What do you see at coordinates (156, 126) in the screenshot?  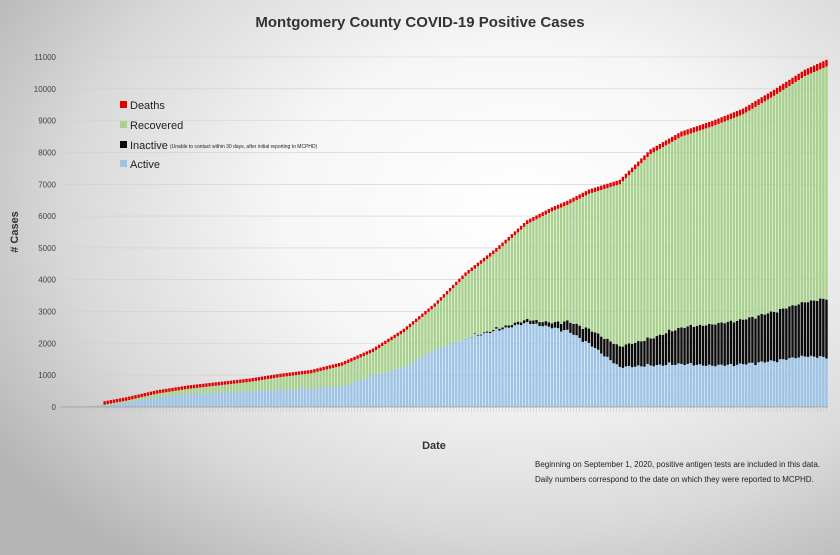 I see `legend-label-recovered: Recovered` at bounding box center [156, 126].